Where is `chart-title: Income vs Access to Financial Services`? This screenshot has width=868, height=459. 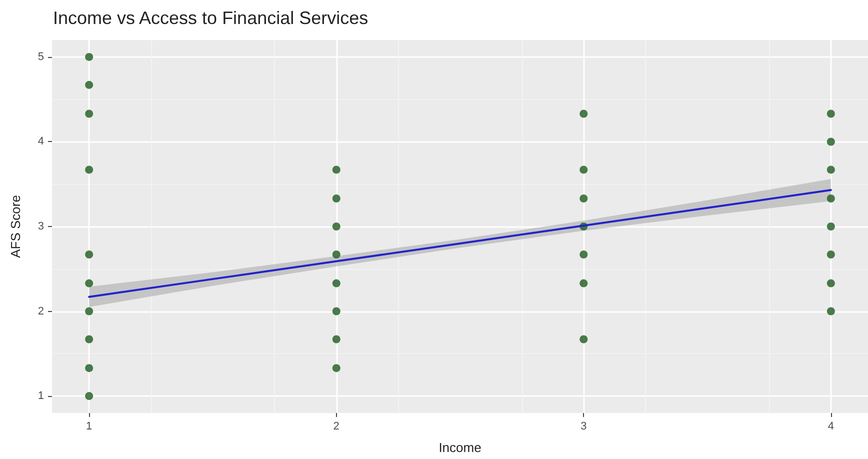
chart-title: Income vs Access to Financial Services is located at coordinates (210, 18).